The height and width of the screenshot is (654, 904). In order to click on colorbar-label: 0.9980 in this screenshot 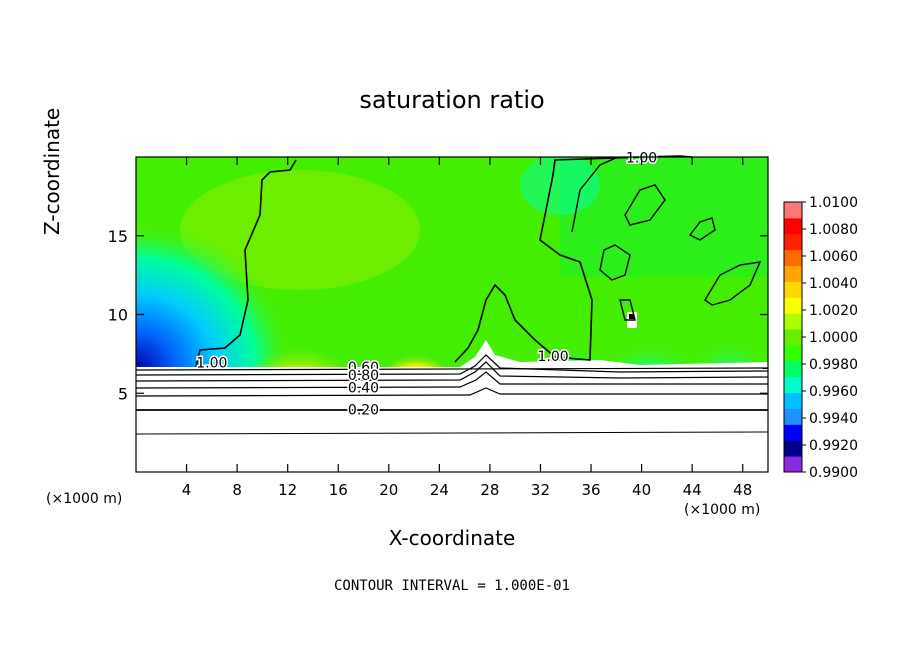, I will do `click(833, 365)`.